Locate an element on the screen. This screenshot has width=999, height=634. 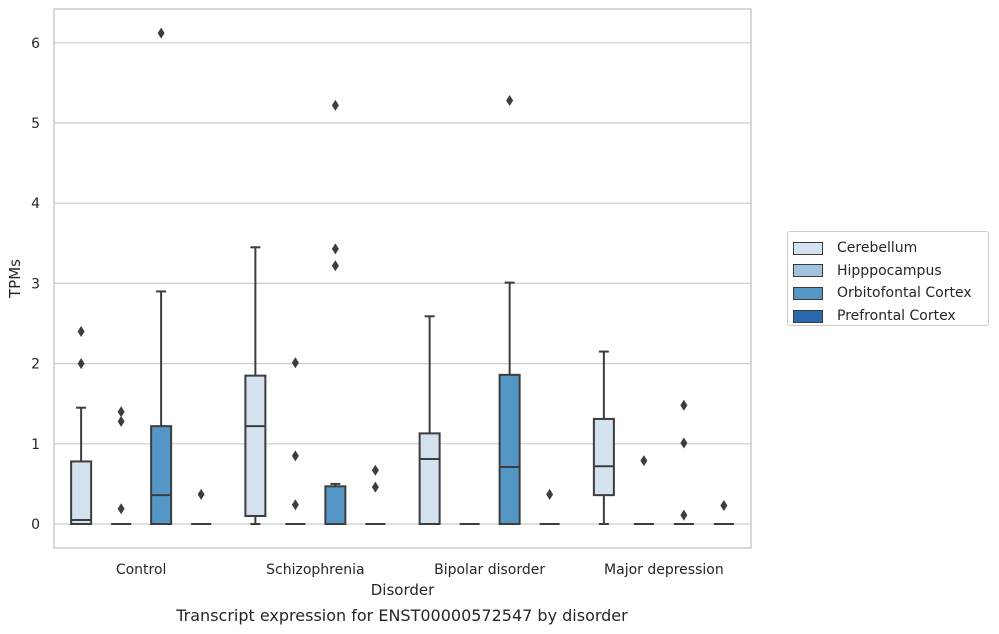
legend-item: Cerebellum is located at coordinates (890, 248).